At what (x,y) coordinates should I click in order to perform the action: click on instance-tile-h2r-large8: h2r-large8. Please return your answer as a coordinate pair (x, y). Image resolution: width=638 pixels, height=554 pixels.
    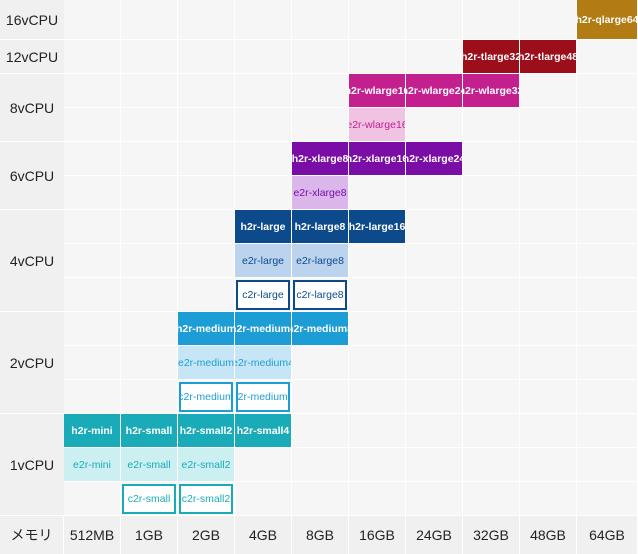
    Looking at the image, I should click on (320, 226).